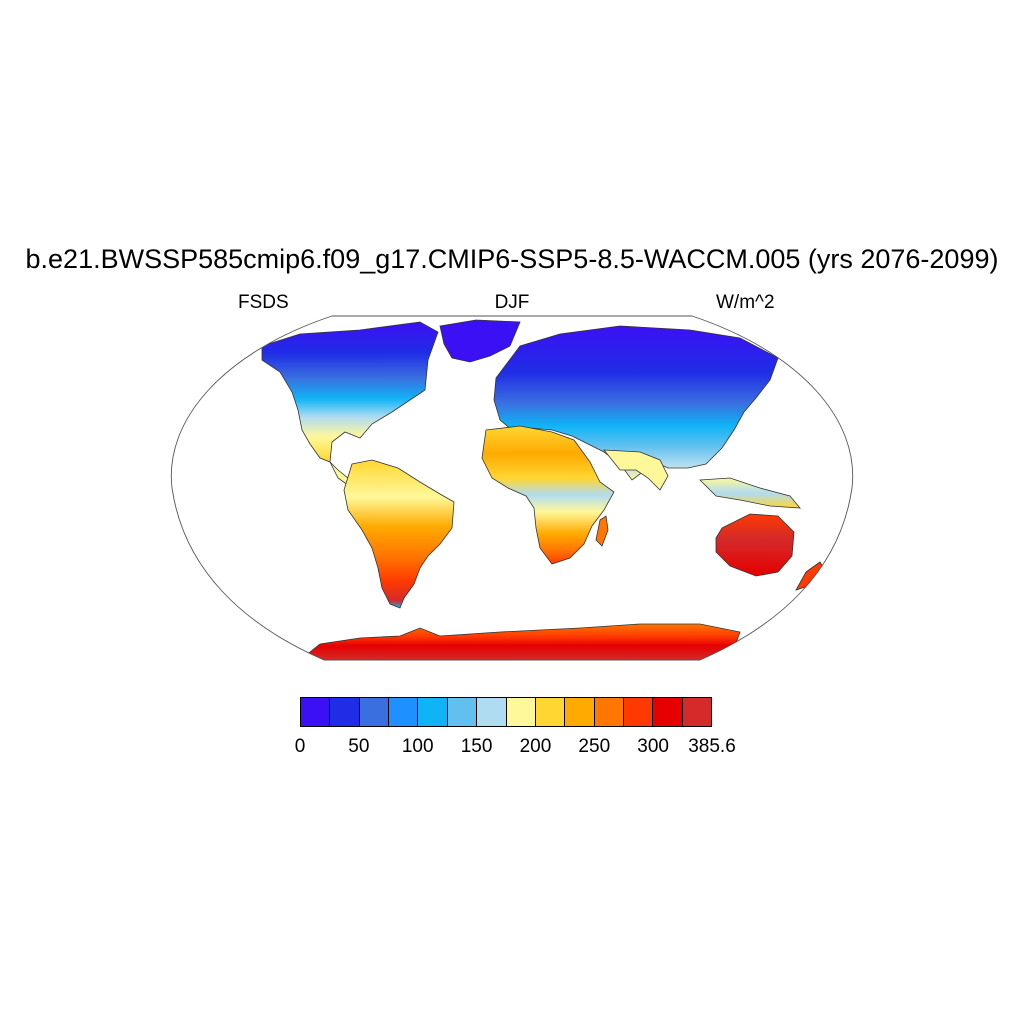 The width and height of the screenshot is (1024, 1024). Describe the element at coordinates (480, 341) in the screenshot. I see `greenland-landmass` at that location.